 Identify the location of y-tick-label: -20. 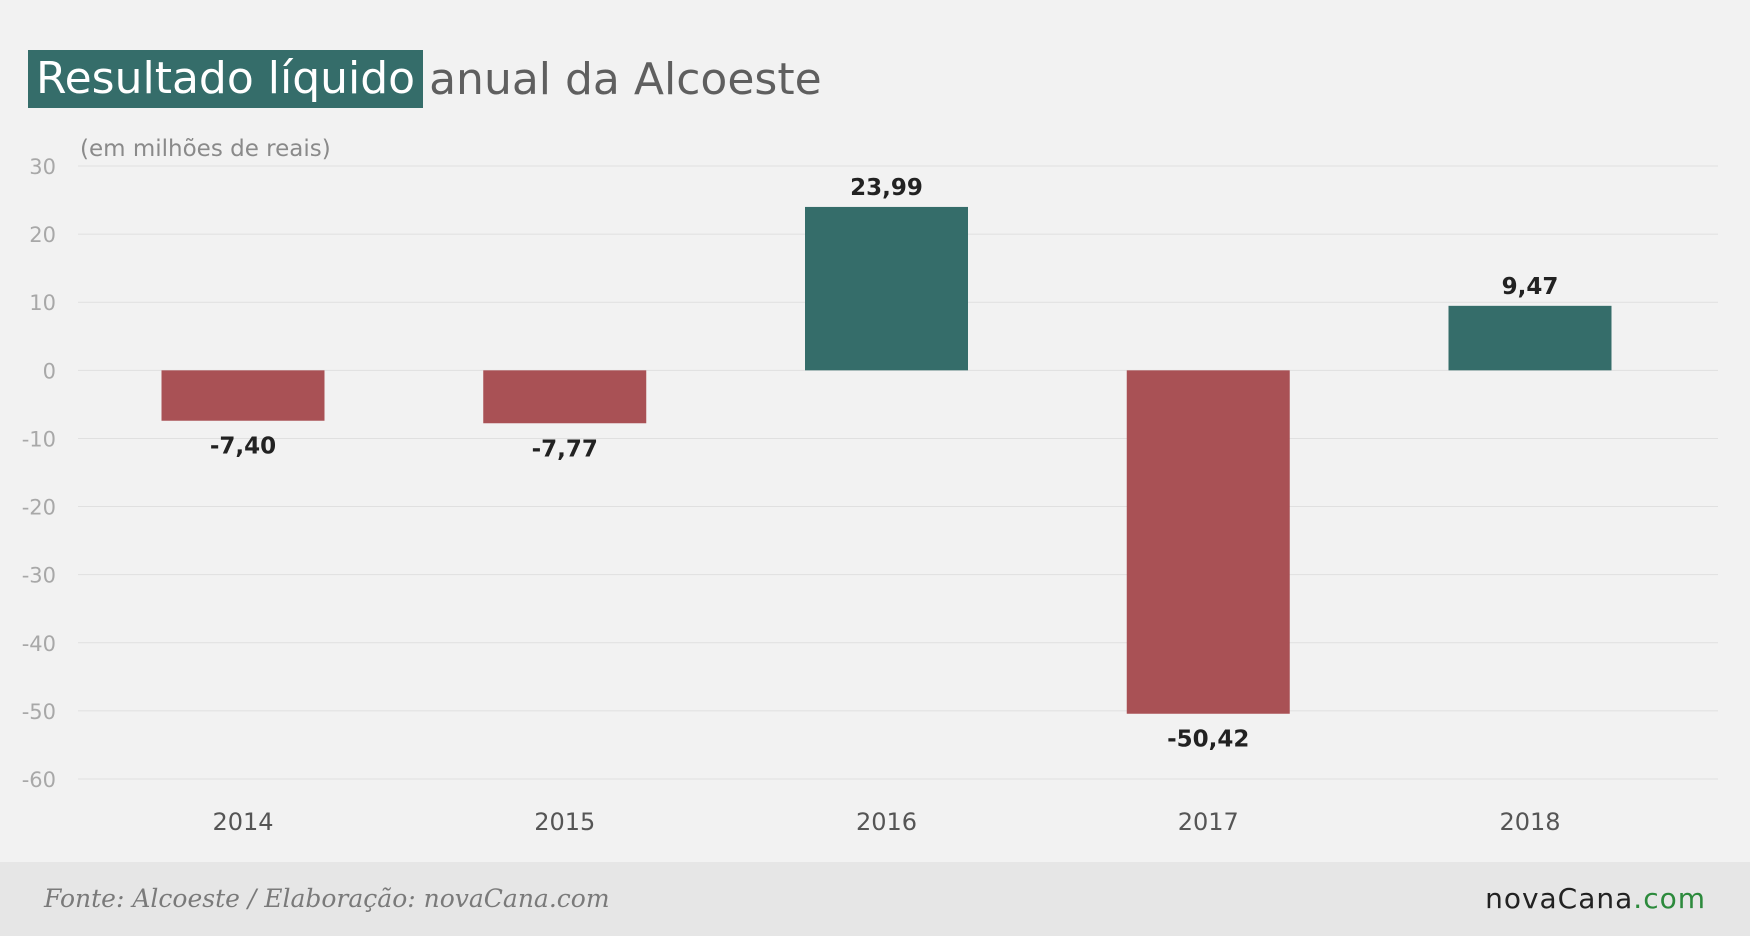
(39, 508).